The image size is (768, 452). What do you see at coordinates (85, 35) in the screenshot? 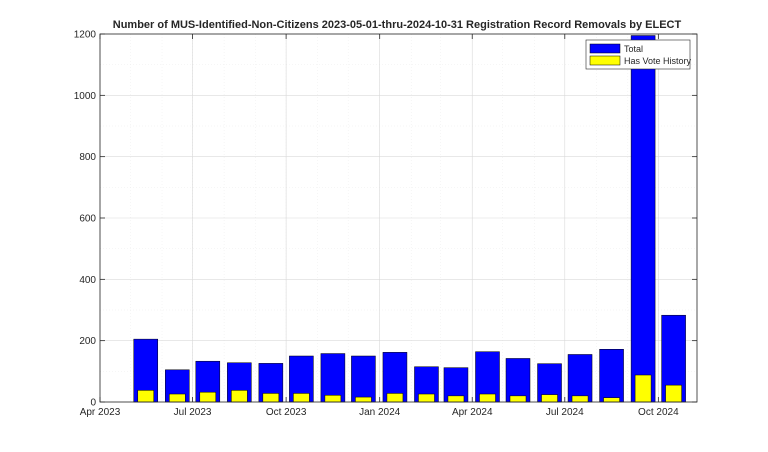
I see `y-tick-label: 1200` at bounding box center [85, 35].